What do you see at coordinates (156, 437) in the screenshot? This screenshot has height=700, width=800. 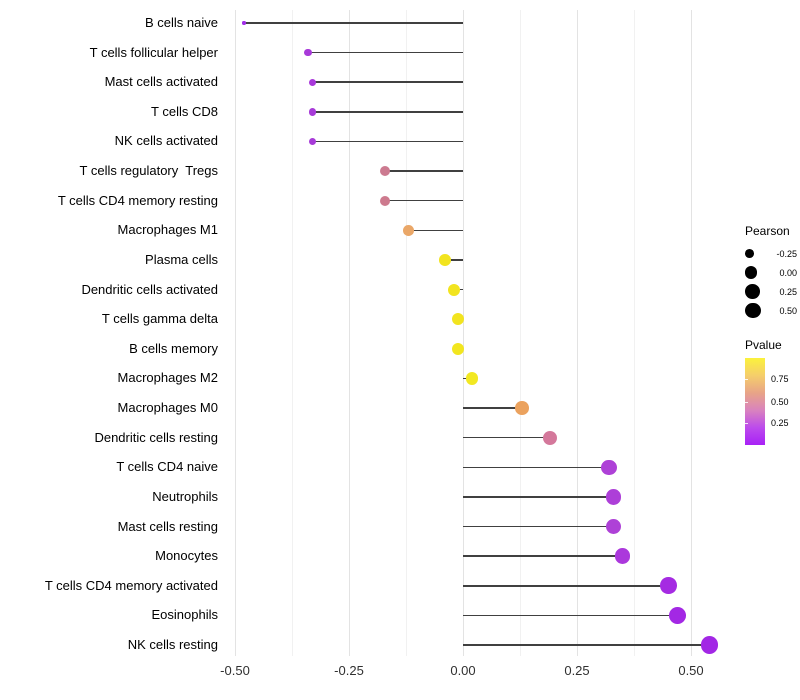 I see `category-label: Dendritic cells resting` at bounding box center [156, 437].